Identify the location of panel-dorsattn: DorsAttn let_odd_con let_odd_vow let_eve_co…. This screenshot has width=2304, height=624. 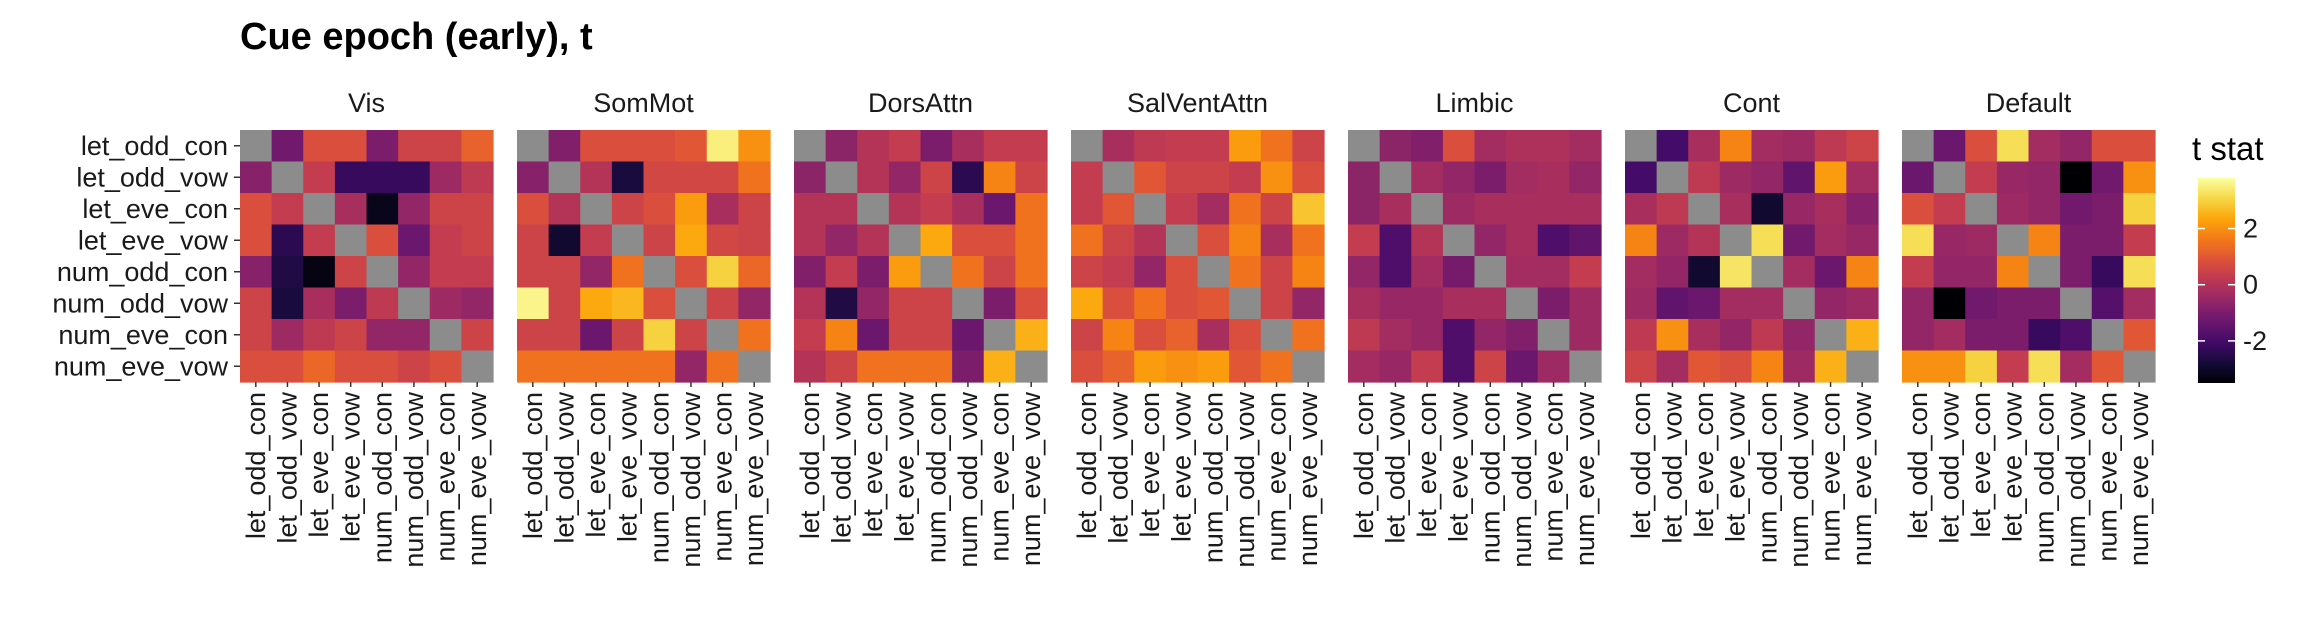
(921, 328).